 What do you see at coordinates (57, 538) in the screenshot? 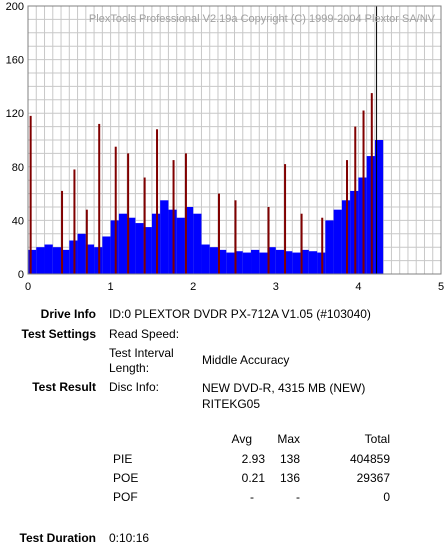
I see `test-duration-label: Test Duration` at bounding box center [57, 538].